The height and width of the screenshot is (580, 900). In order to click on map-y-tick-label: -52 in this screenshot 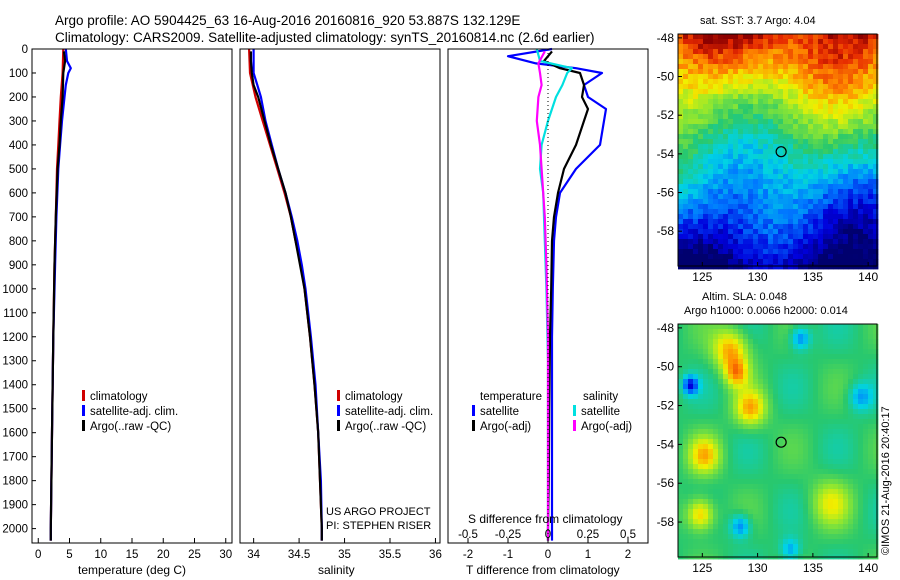, I will do `click(666, 406)`.